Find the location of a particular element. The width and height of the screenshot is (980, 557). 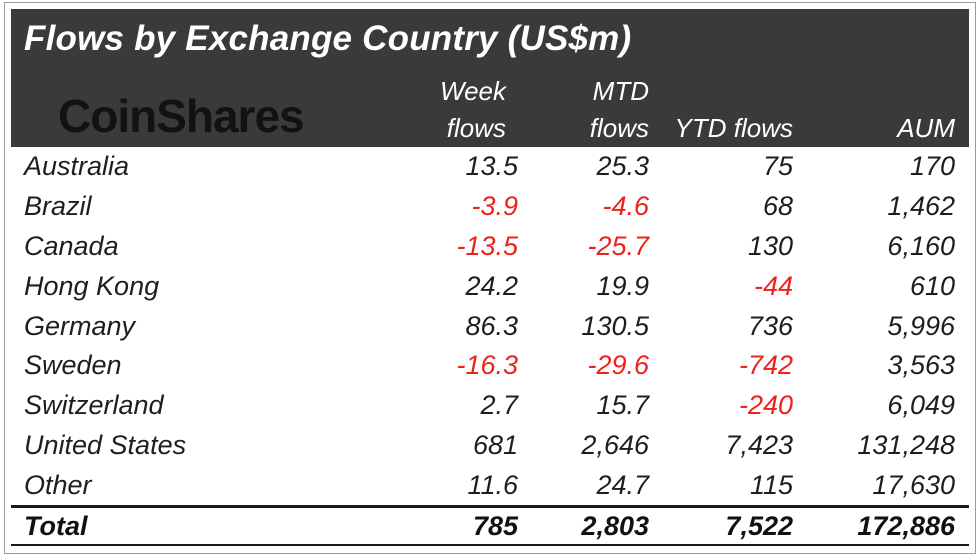

cell-aum: 131,248 is located at coordinates (906, 444).